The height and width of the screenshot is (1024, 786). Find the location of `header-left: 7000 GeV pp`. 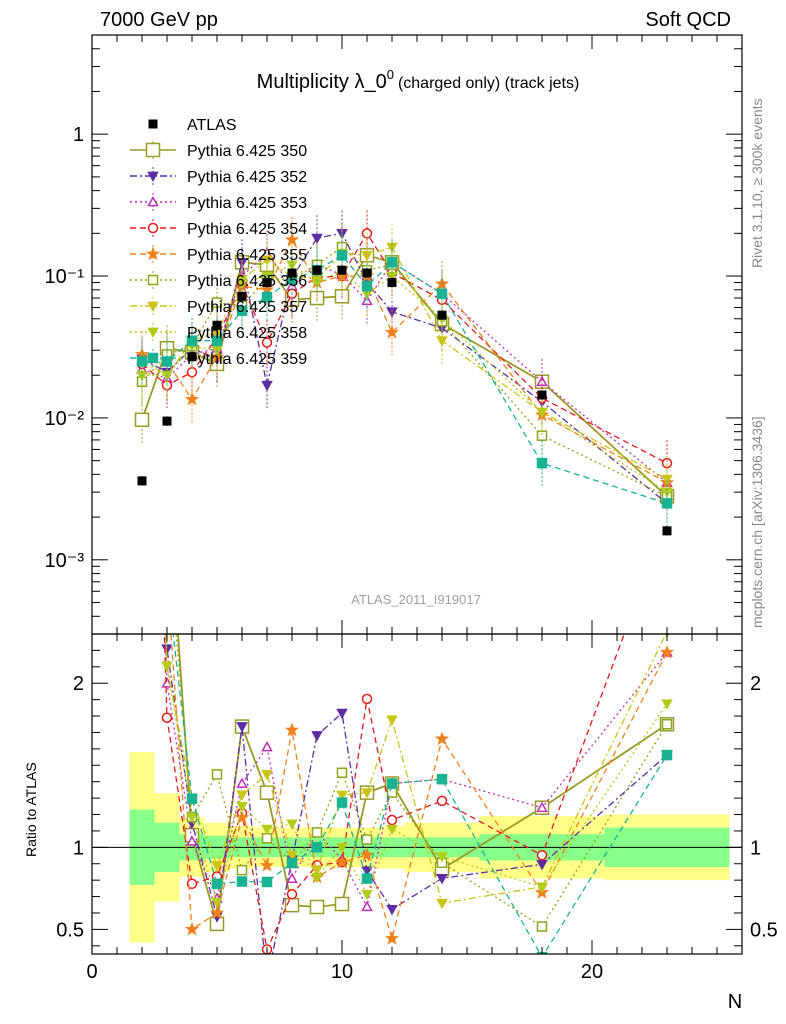

header-left: 7000 GeV pp is located at coordinates (159, 20).